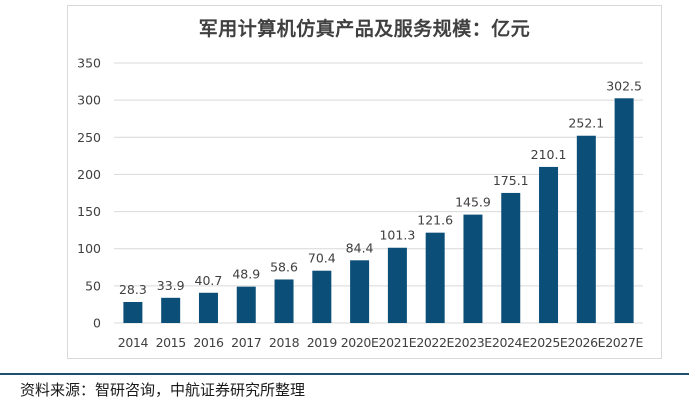  I want to click on x-tick-label: 2020E, so click(360, 342).